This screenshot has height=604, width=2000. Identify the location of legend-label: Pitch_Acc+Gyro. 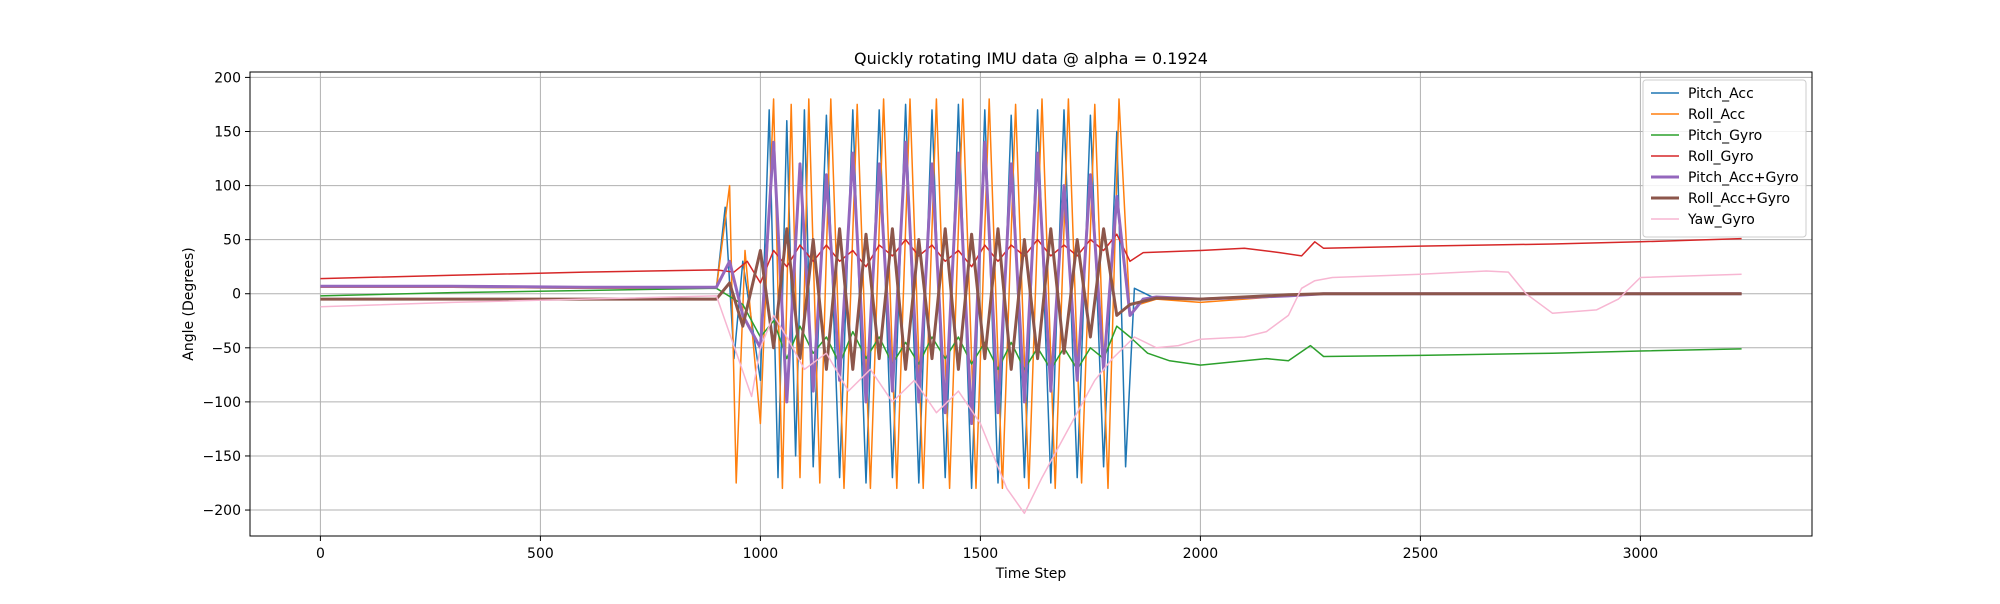
(1743, 178).